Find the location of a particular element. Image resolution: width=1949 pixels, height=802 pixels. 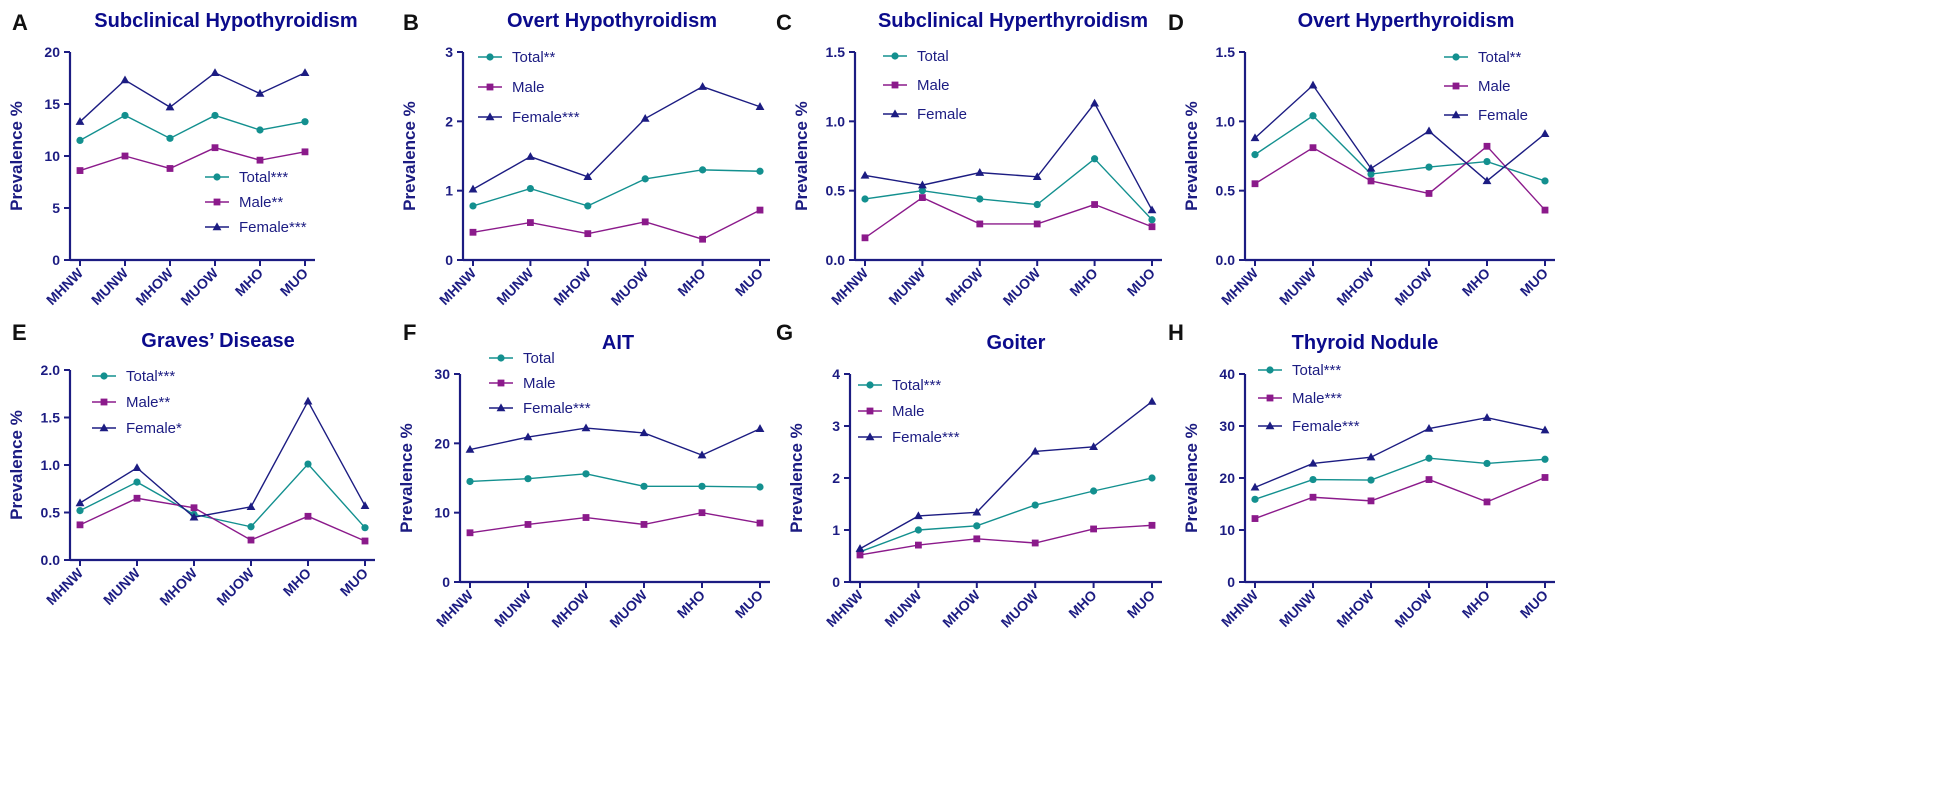

panel-g-ylabel: Prevalence % is located at coordinates (796, 478).